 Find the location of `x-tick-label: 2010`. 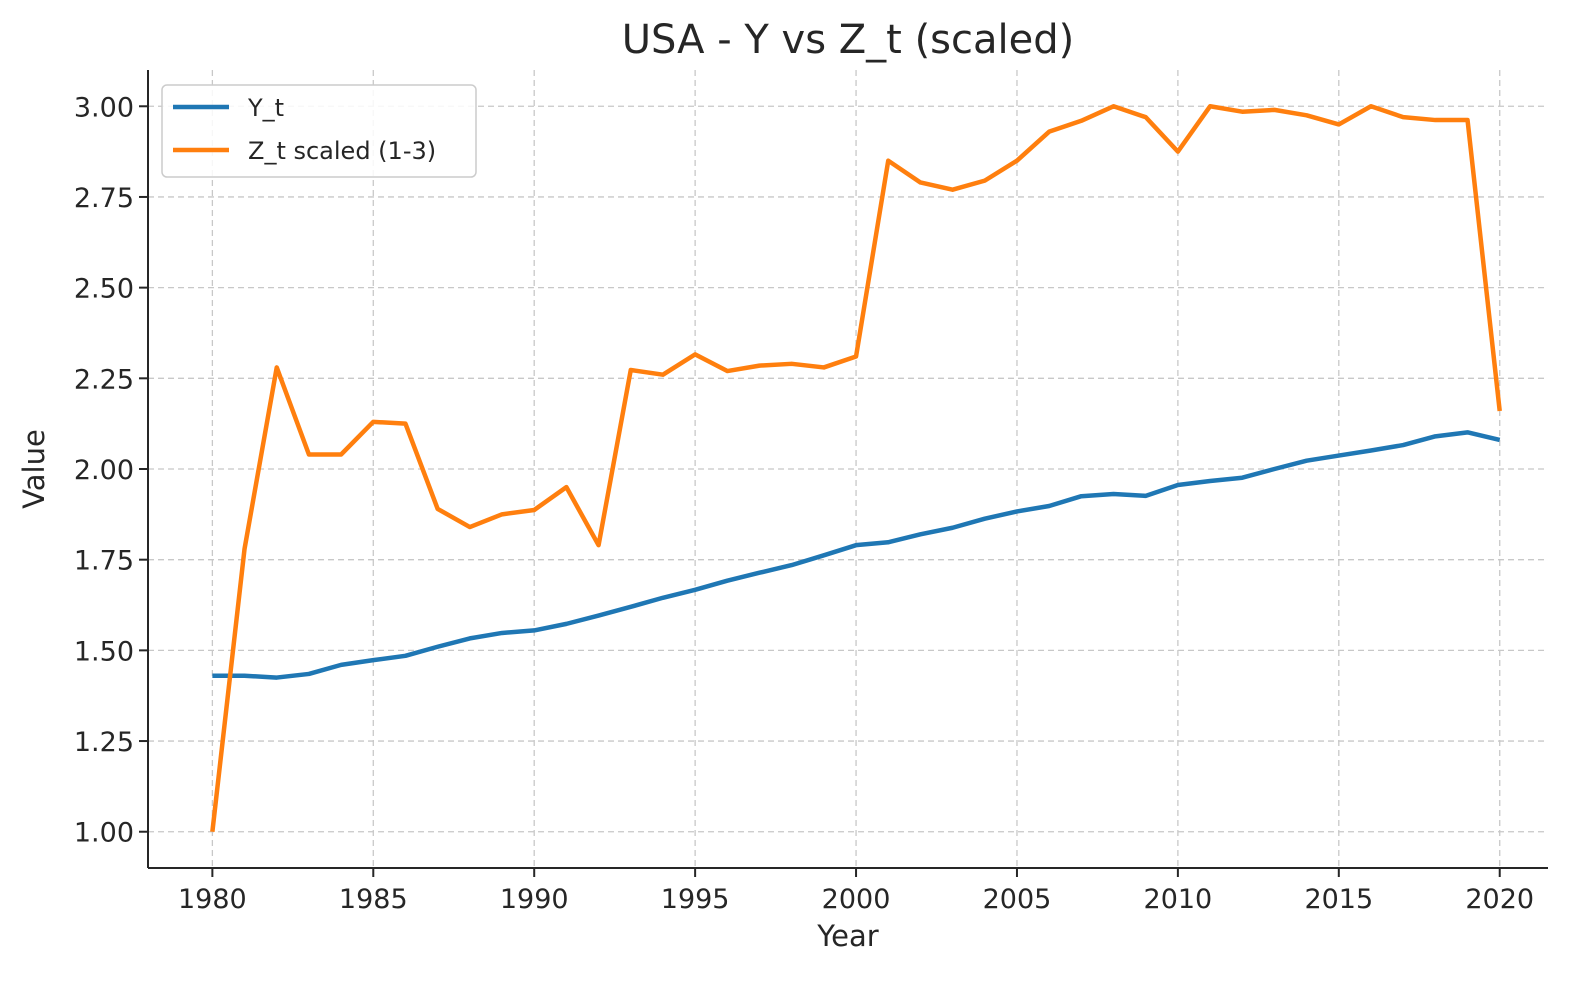

x-tick-label: 2010 is located at coordinates (1178, 899).